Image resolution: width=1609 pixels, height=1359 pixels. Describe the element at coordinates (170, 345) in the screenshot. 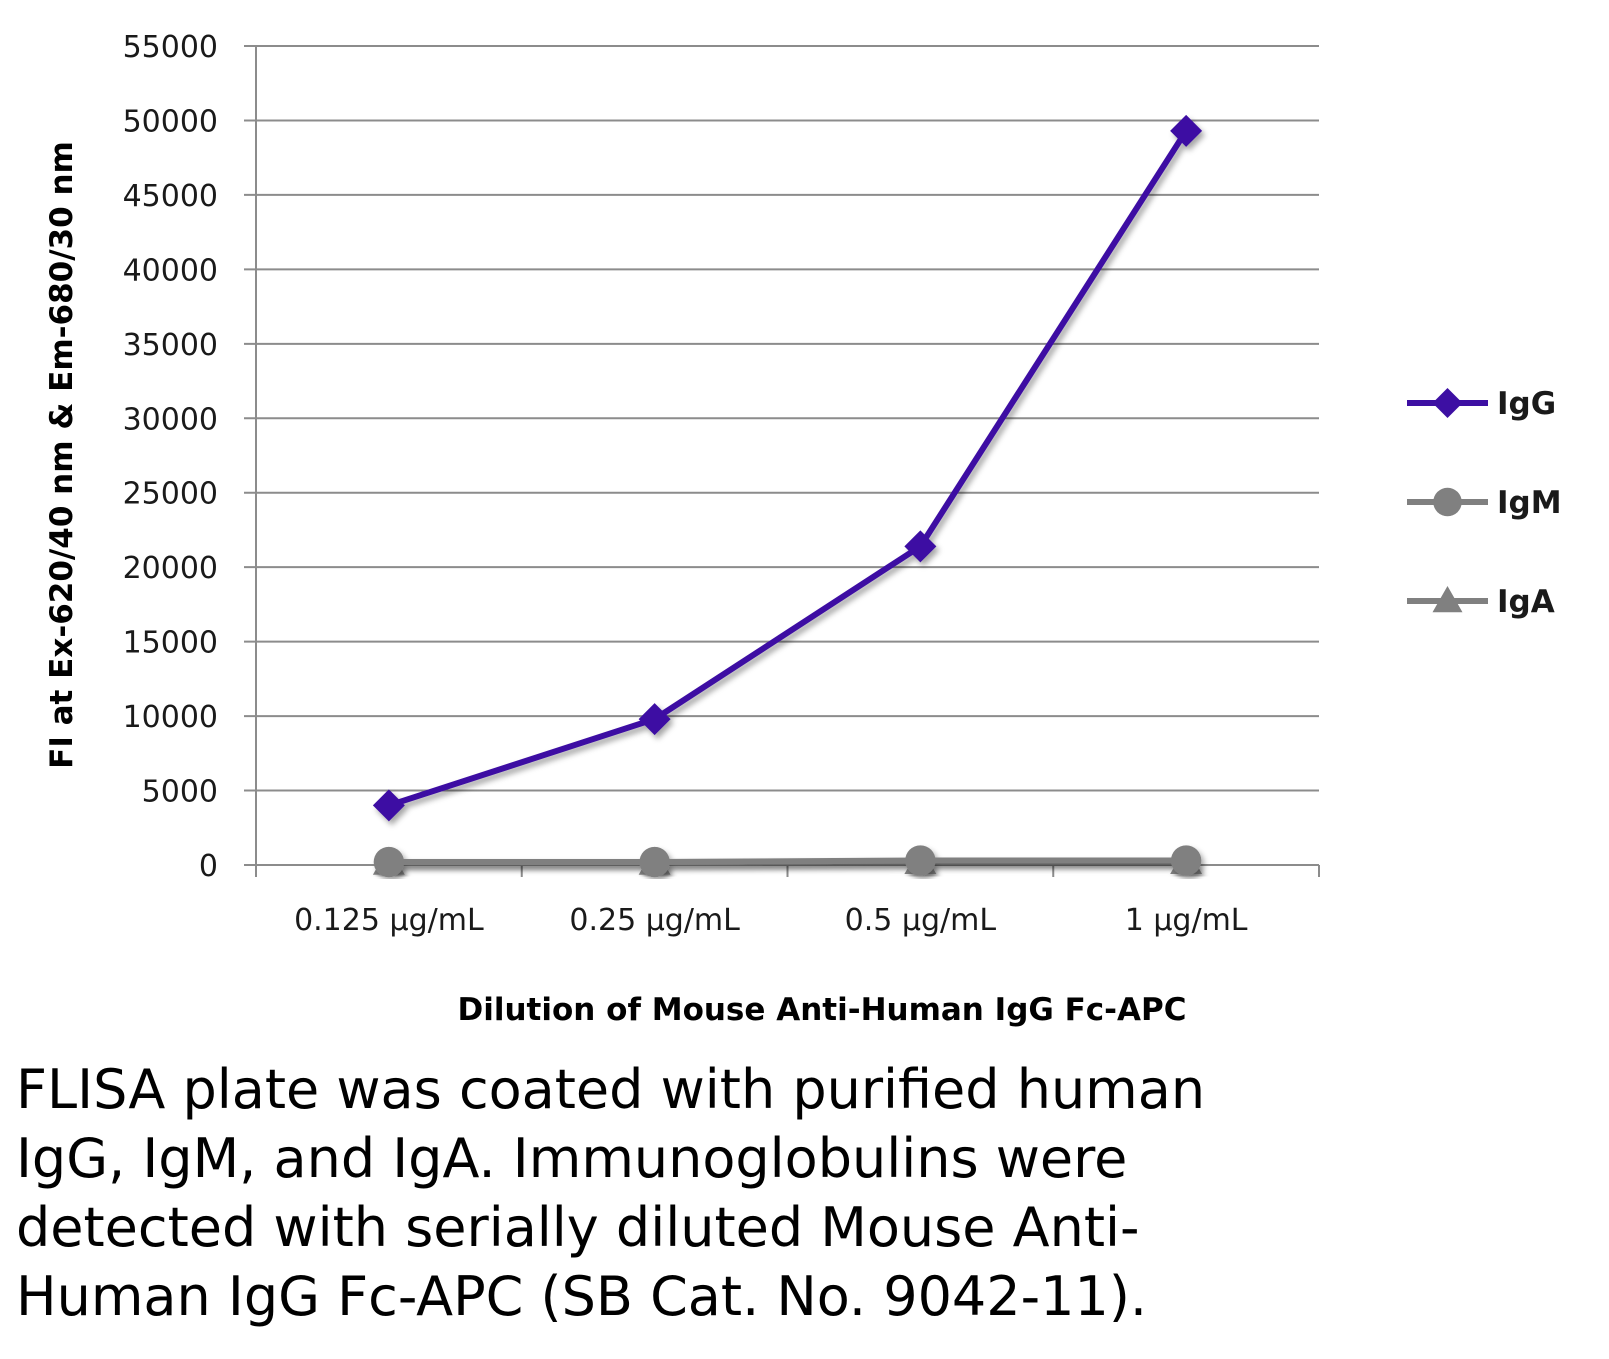

I see `y-tick-label: 35000` at that location.